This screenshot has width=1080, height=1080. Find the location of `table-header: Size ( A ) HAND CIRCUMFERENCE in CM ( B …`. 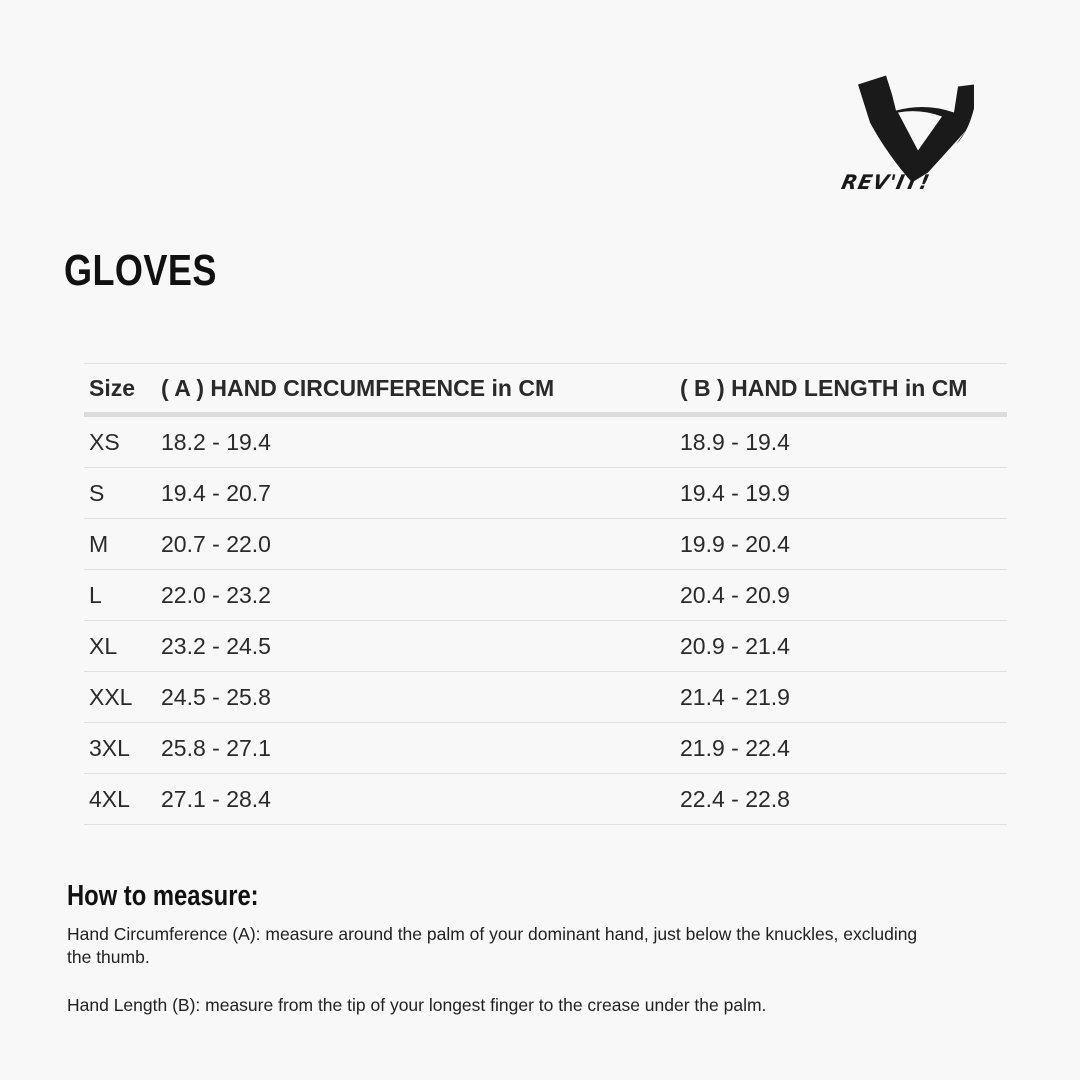

table-header: Size ( A ) HAND CIRCUMFERENCE in CM ( B … is located at coordinates (545, 390).